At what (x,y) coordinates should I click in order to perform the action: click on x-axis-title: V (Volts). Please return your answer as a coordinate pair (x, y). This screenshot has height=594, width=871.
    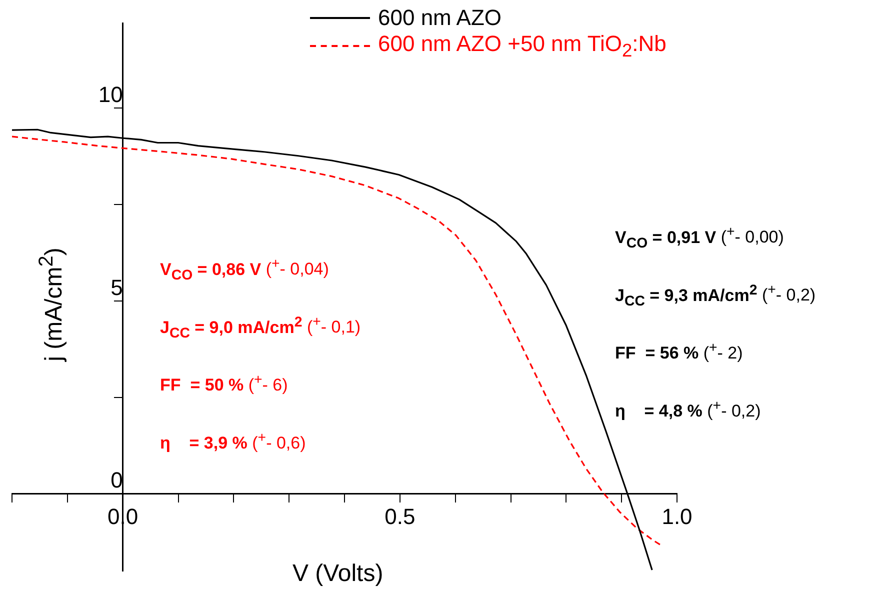
    Looking at the image, I should click on (338, 574).